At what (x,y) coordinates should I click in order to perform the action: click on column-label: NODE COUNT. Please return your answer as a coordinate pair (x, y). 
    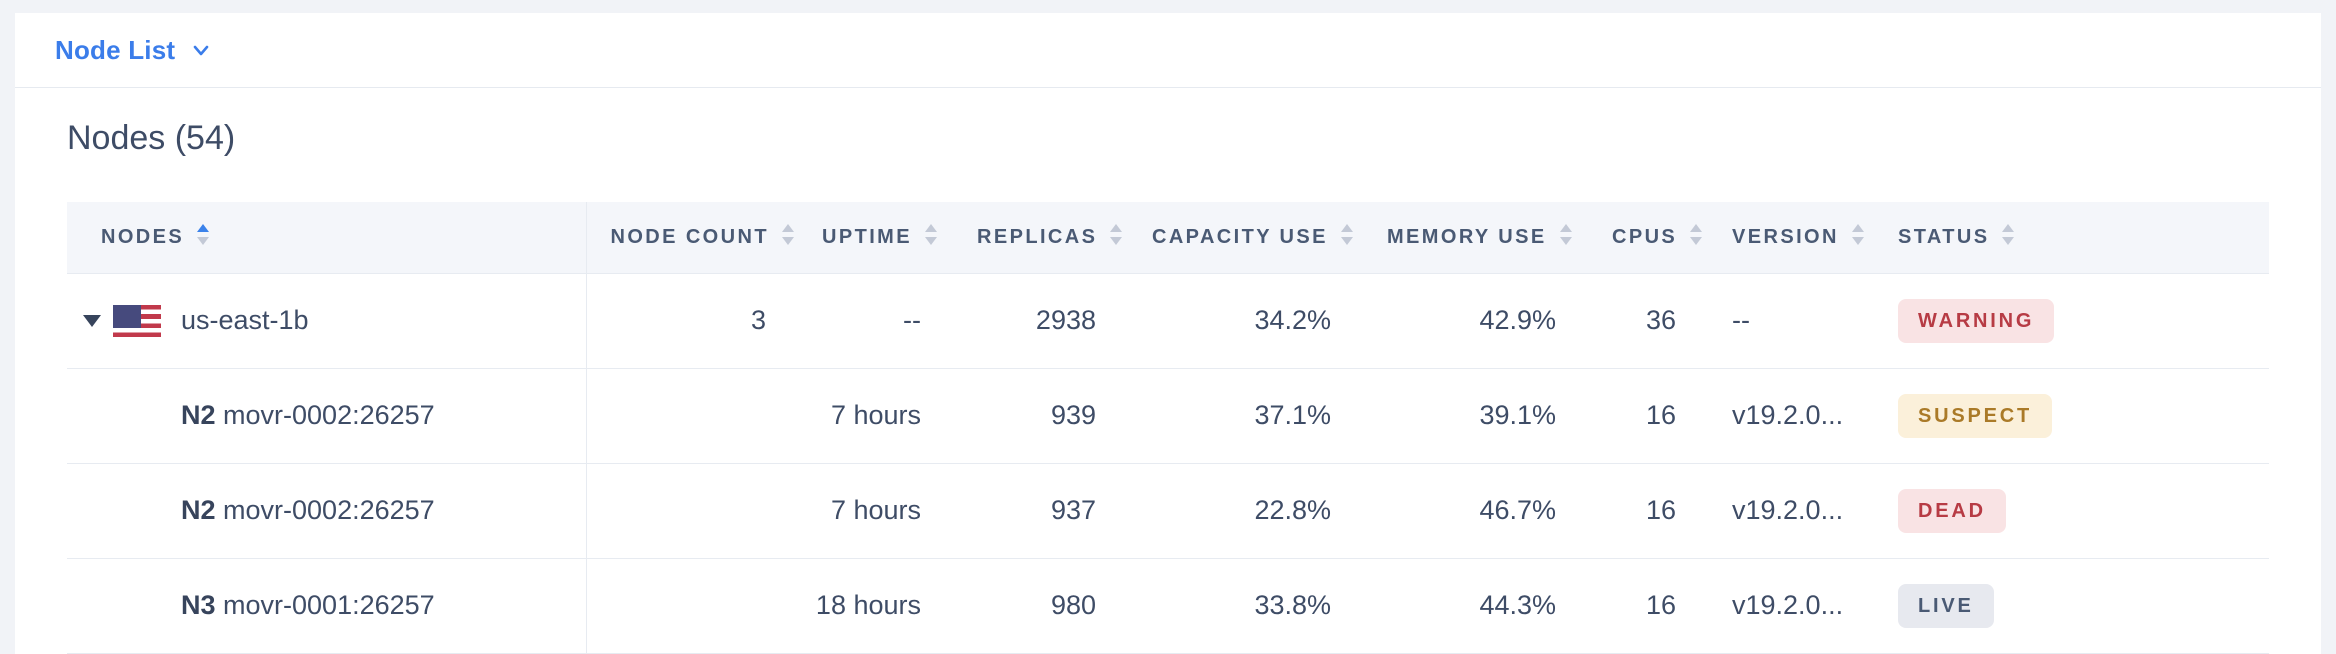
    Looking at the image, I should click on (689, 236).